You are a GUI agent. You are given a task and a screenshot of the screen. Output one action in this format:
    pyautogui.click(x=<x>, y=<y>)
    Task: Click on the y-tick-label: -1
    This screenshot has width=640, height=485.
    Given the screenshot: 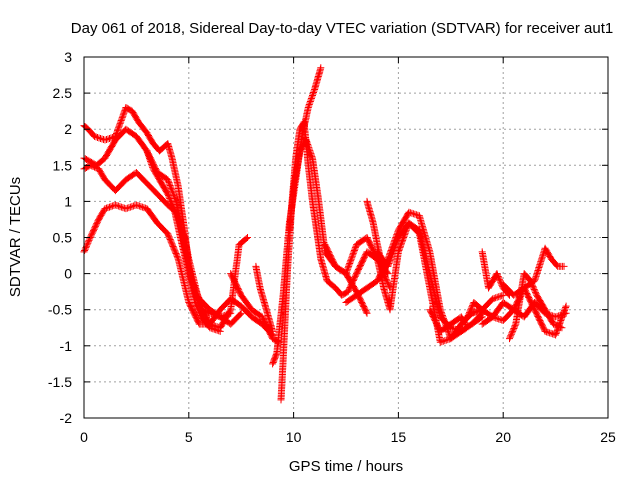 What is the action you would take?
    pyautogui.click(x=66, y=346)
    